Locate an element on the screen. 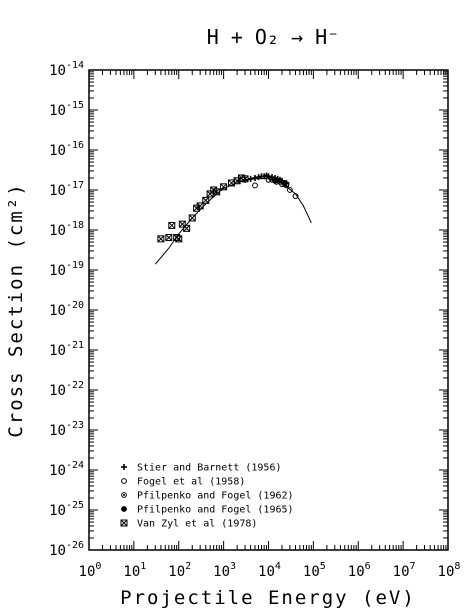  legend-label: Pfilpenko and Fogel (1962) is located at coordinates (215, 496).